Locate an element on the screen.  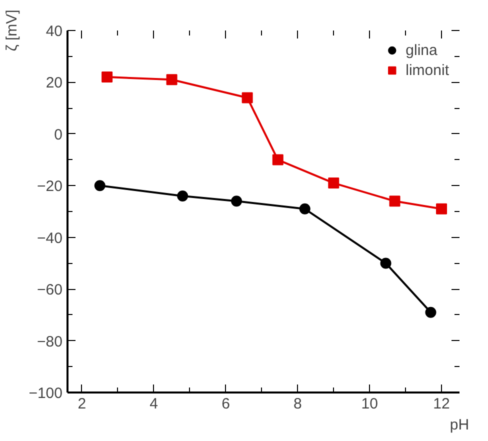
x-tick-label: 2 is located at coordinates (82, 404).